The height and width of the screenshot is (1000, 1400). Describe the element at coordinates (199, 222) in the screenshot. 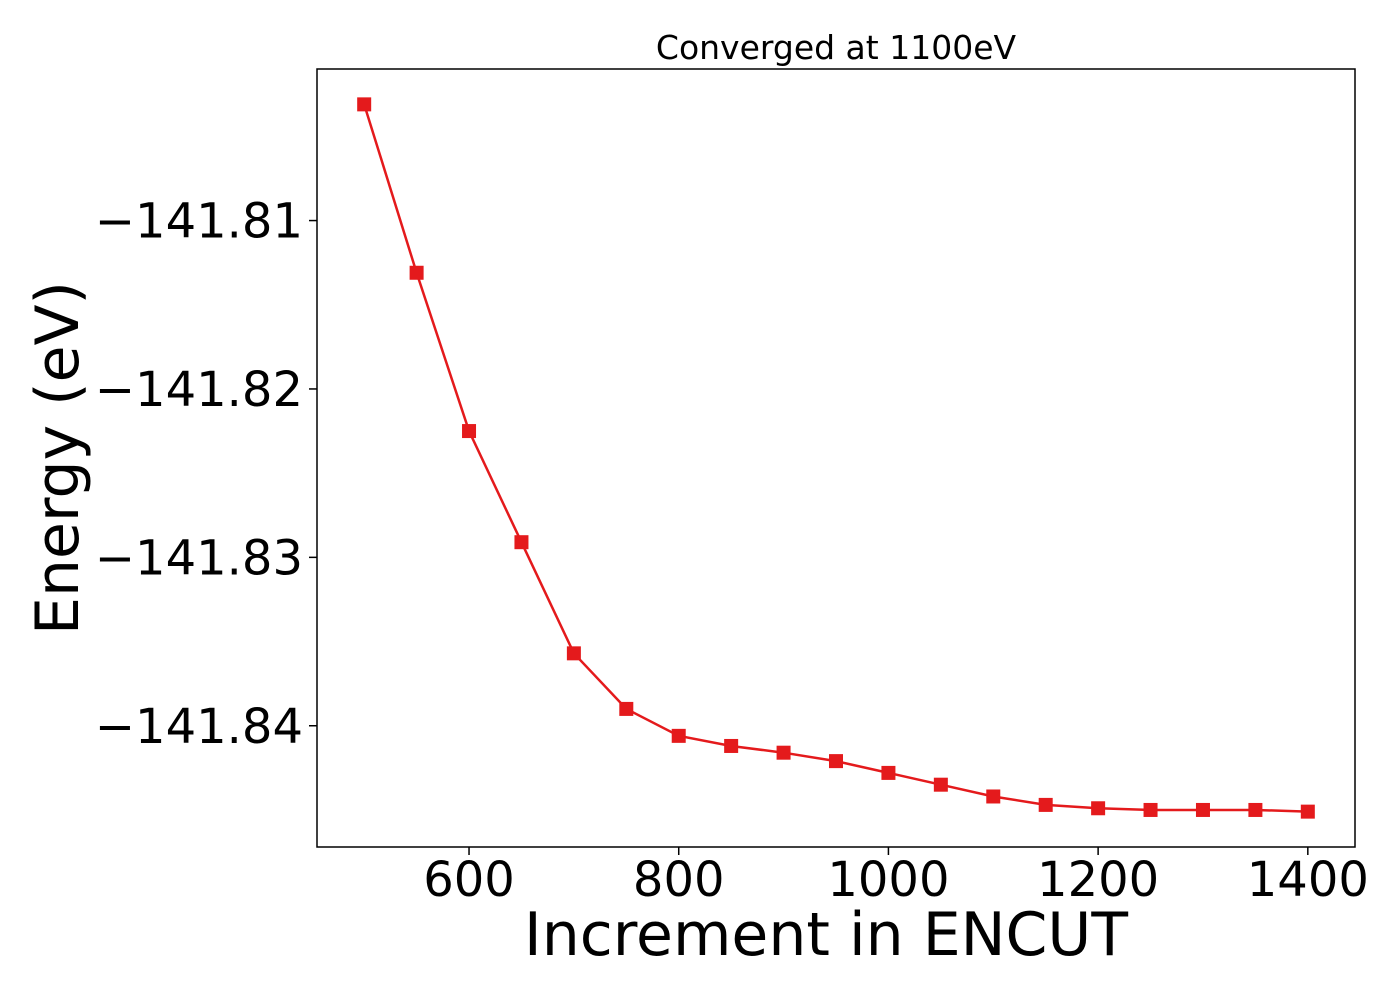

I see `y-tick-label: −141.81` at that location.